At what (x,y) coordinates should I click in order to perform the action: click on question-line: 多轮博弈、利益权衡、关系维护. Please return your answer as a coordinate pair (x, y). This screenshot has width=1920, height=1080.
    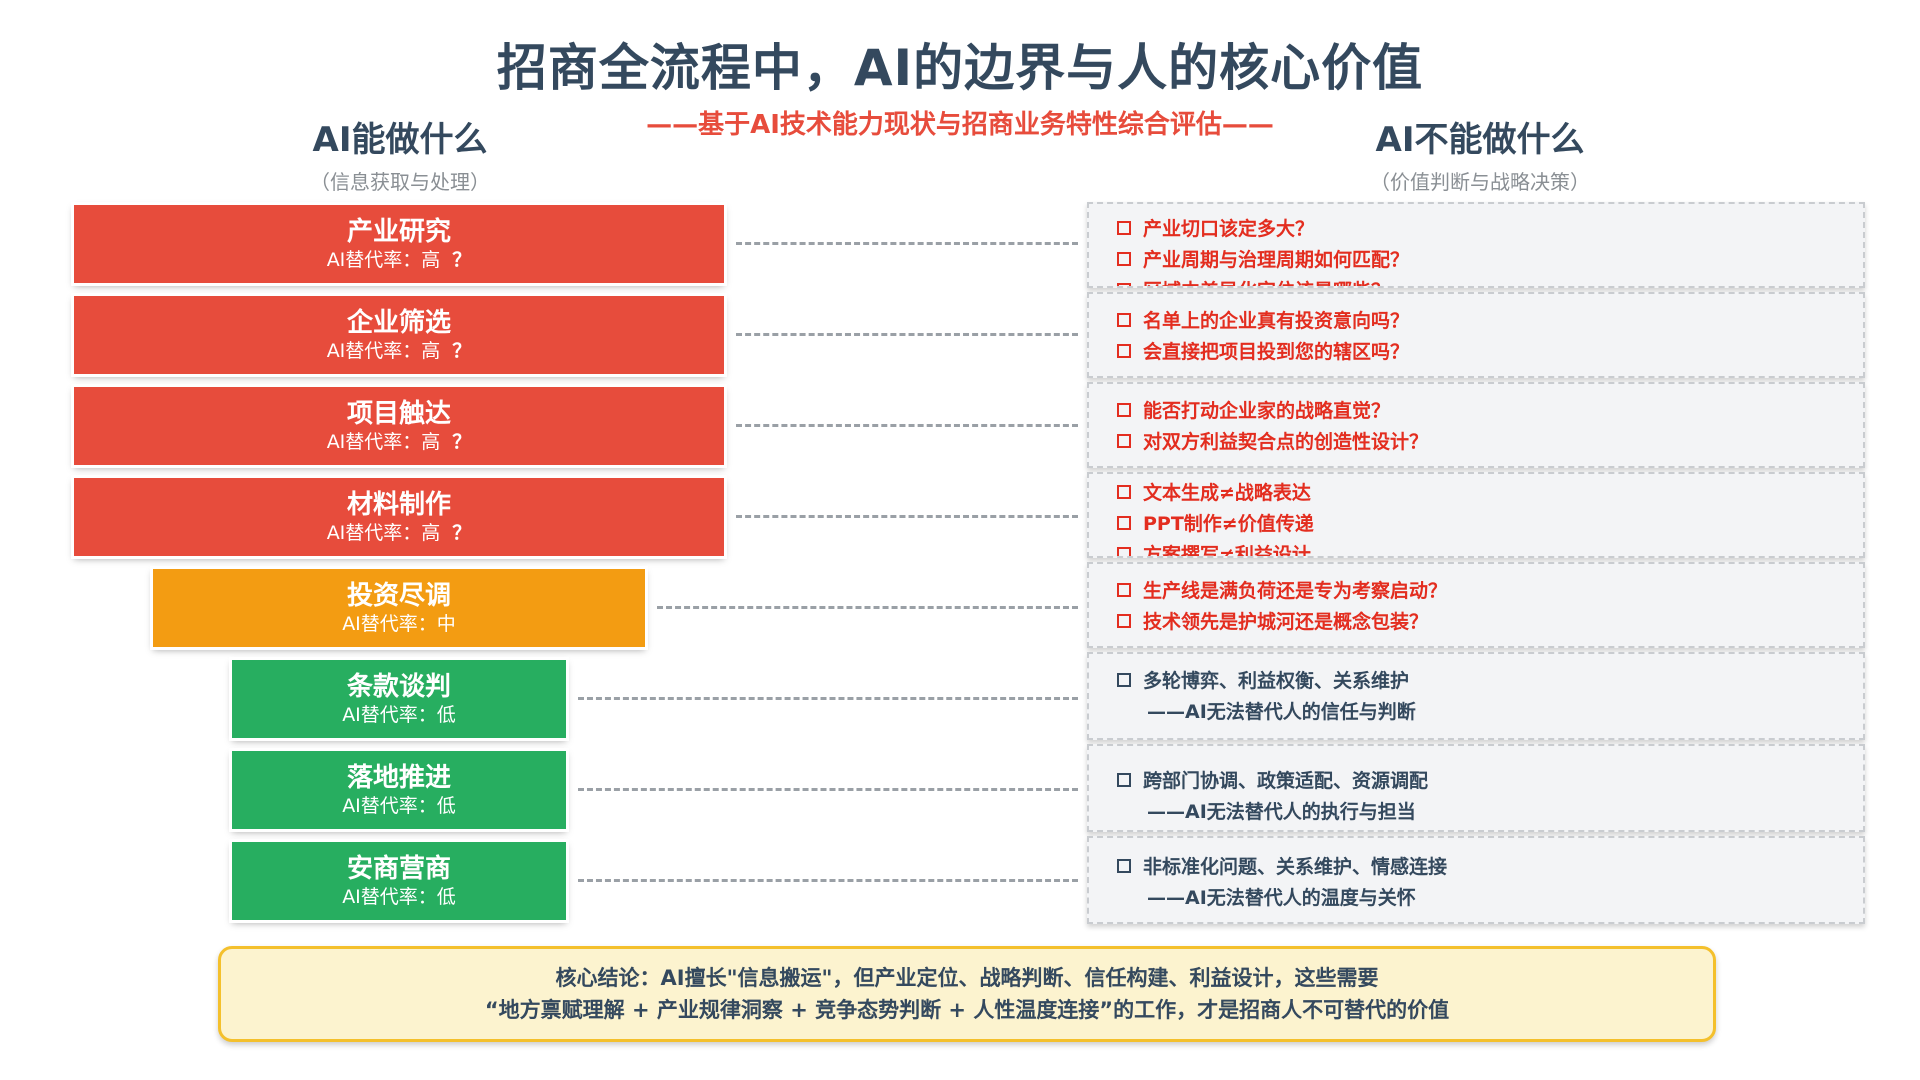
    Looking at the image, I should click on (1490, 681).